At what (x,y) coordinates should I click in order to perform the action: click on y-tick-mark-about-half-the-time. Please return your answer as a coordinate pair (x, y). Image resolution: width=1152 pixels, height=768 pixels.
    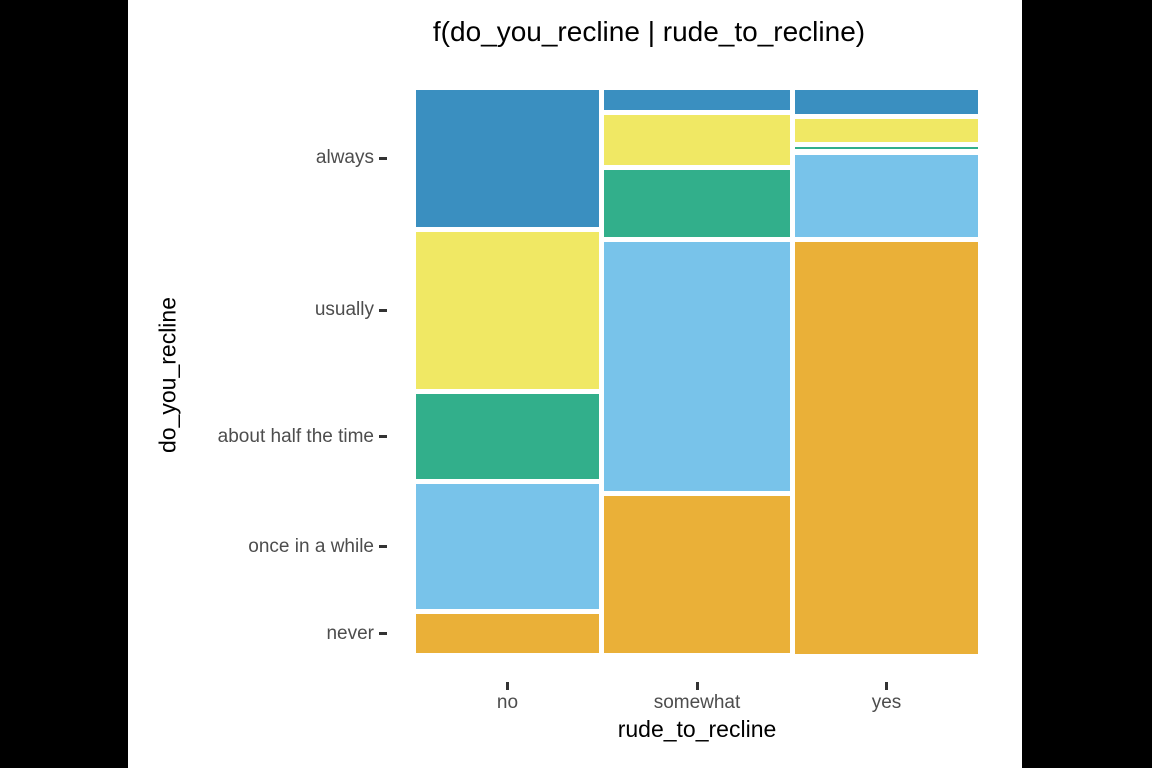
    Looking at the image, I should click on (383, 436).